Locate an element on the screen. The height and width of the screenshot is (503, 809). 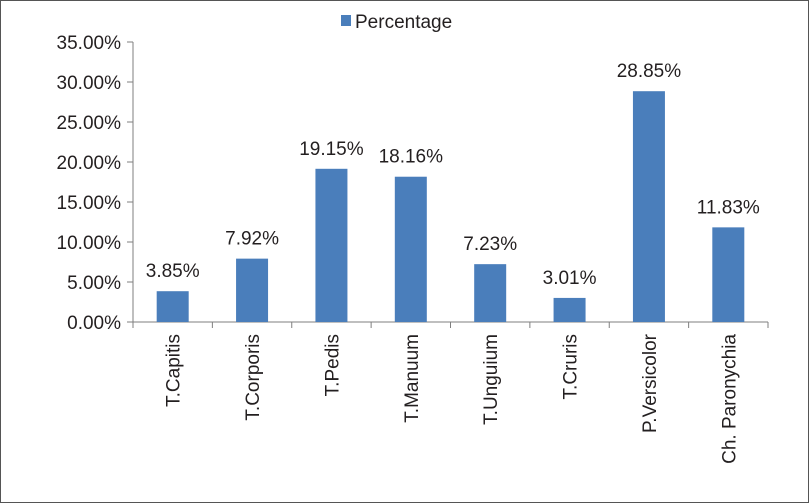
x-category-label: T.Capitis is located at coordinates (174, 370).